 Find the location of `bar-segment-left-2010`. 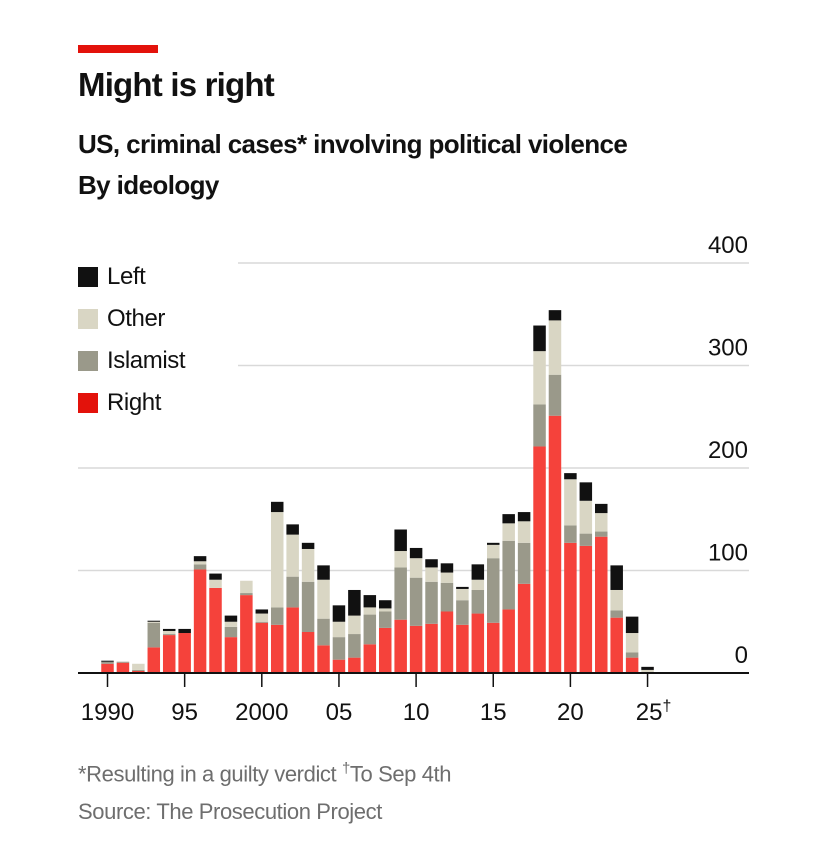

bar-segment-left-2010 is located at coordinates (416, 553).